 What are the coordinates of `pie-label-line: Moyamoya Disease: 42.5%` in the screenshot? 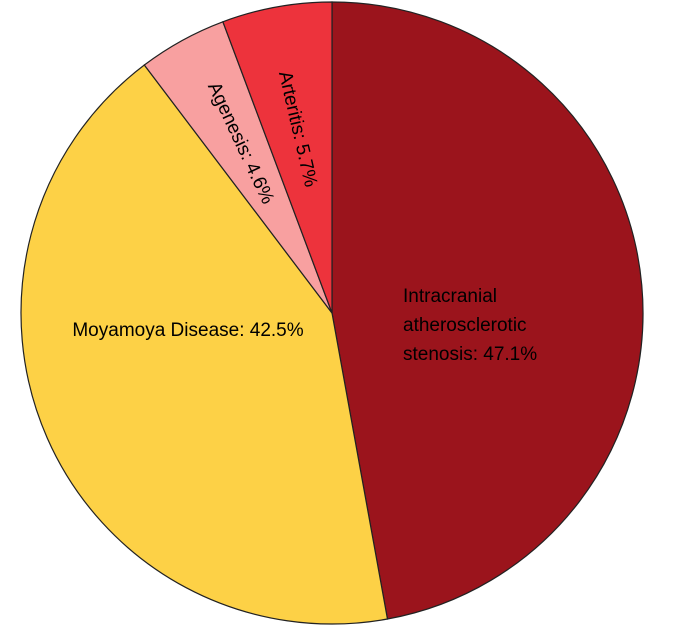 It's located at (187, 330).